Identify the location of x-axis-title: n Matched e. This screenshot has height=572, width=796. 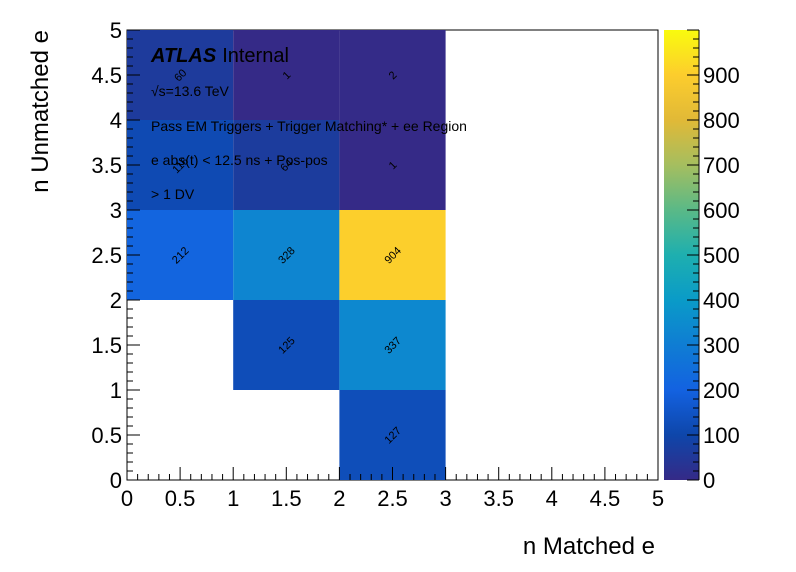
(589, 546).